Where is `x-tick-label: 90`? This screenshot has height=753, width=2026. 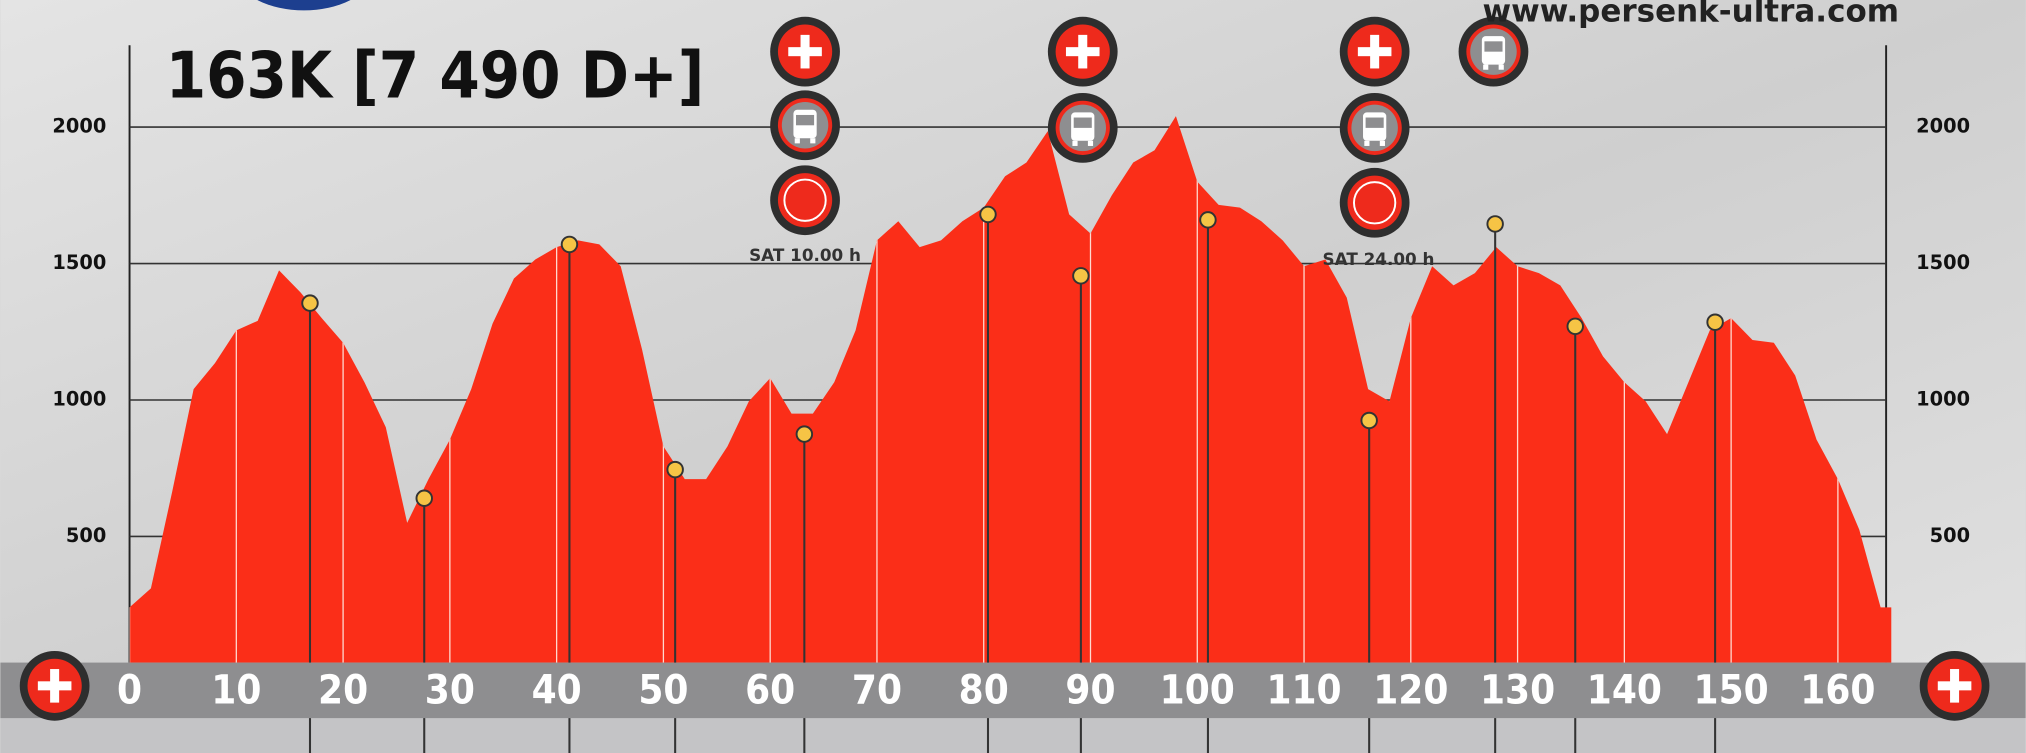
x-tick-label: 90 is located at coordinates (1090, 690).